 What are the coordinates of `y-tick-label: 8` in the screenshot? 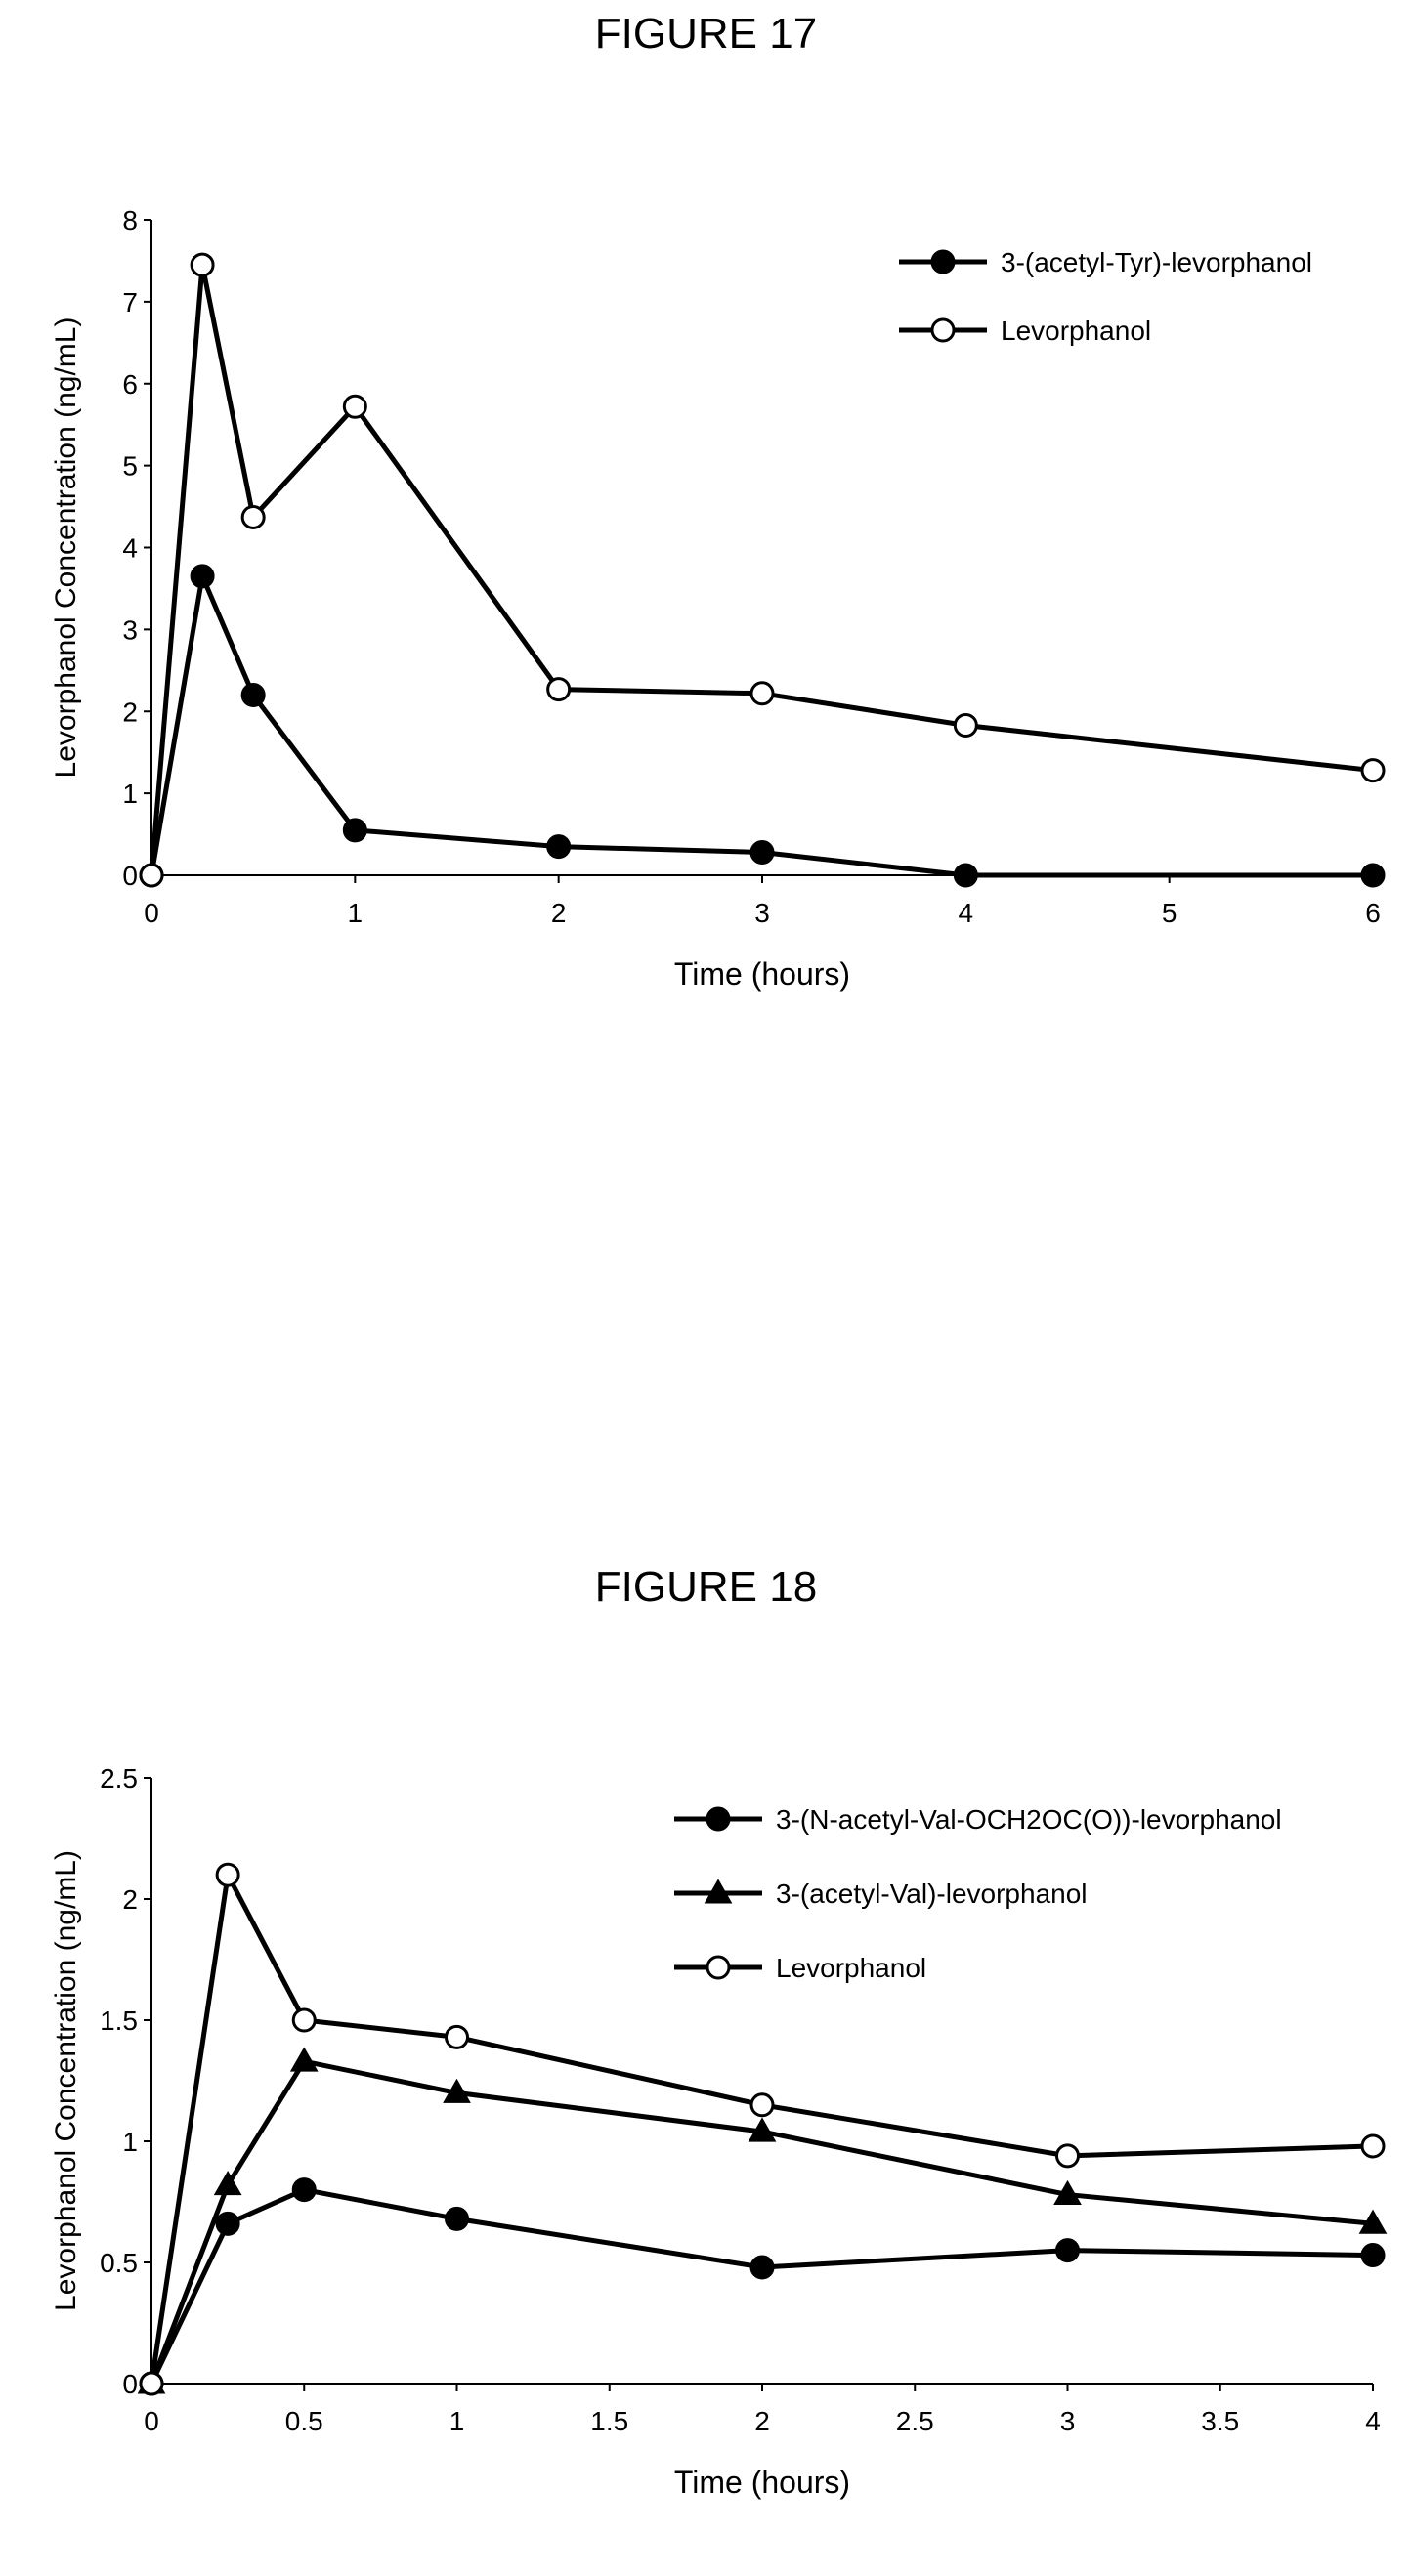 It's located at (130, 220).